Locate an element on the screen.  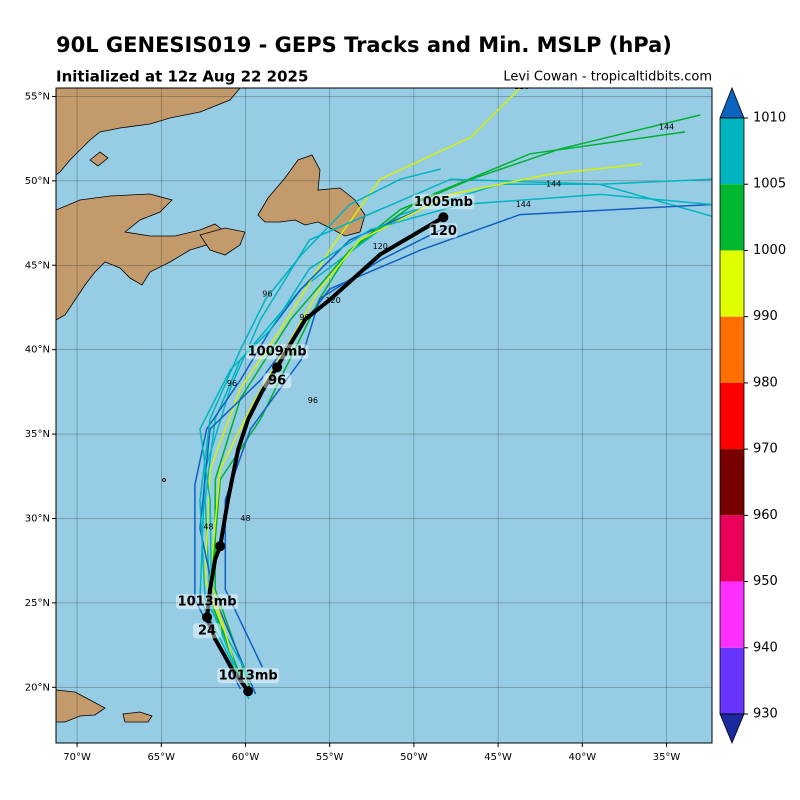
lat-tick-label: 40°N is located at coordinates (37, 350).